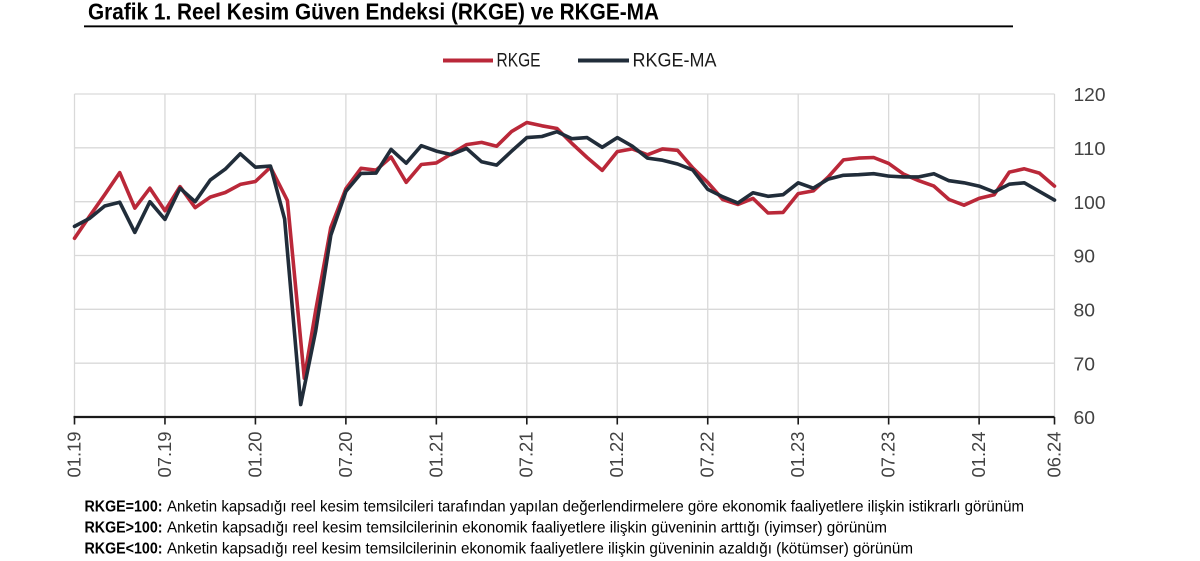 The image size is (1200, 561). I want to click on svg-text: 07.20, so click(346, 455).